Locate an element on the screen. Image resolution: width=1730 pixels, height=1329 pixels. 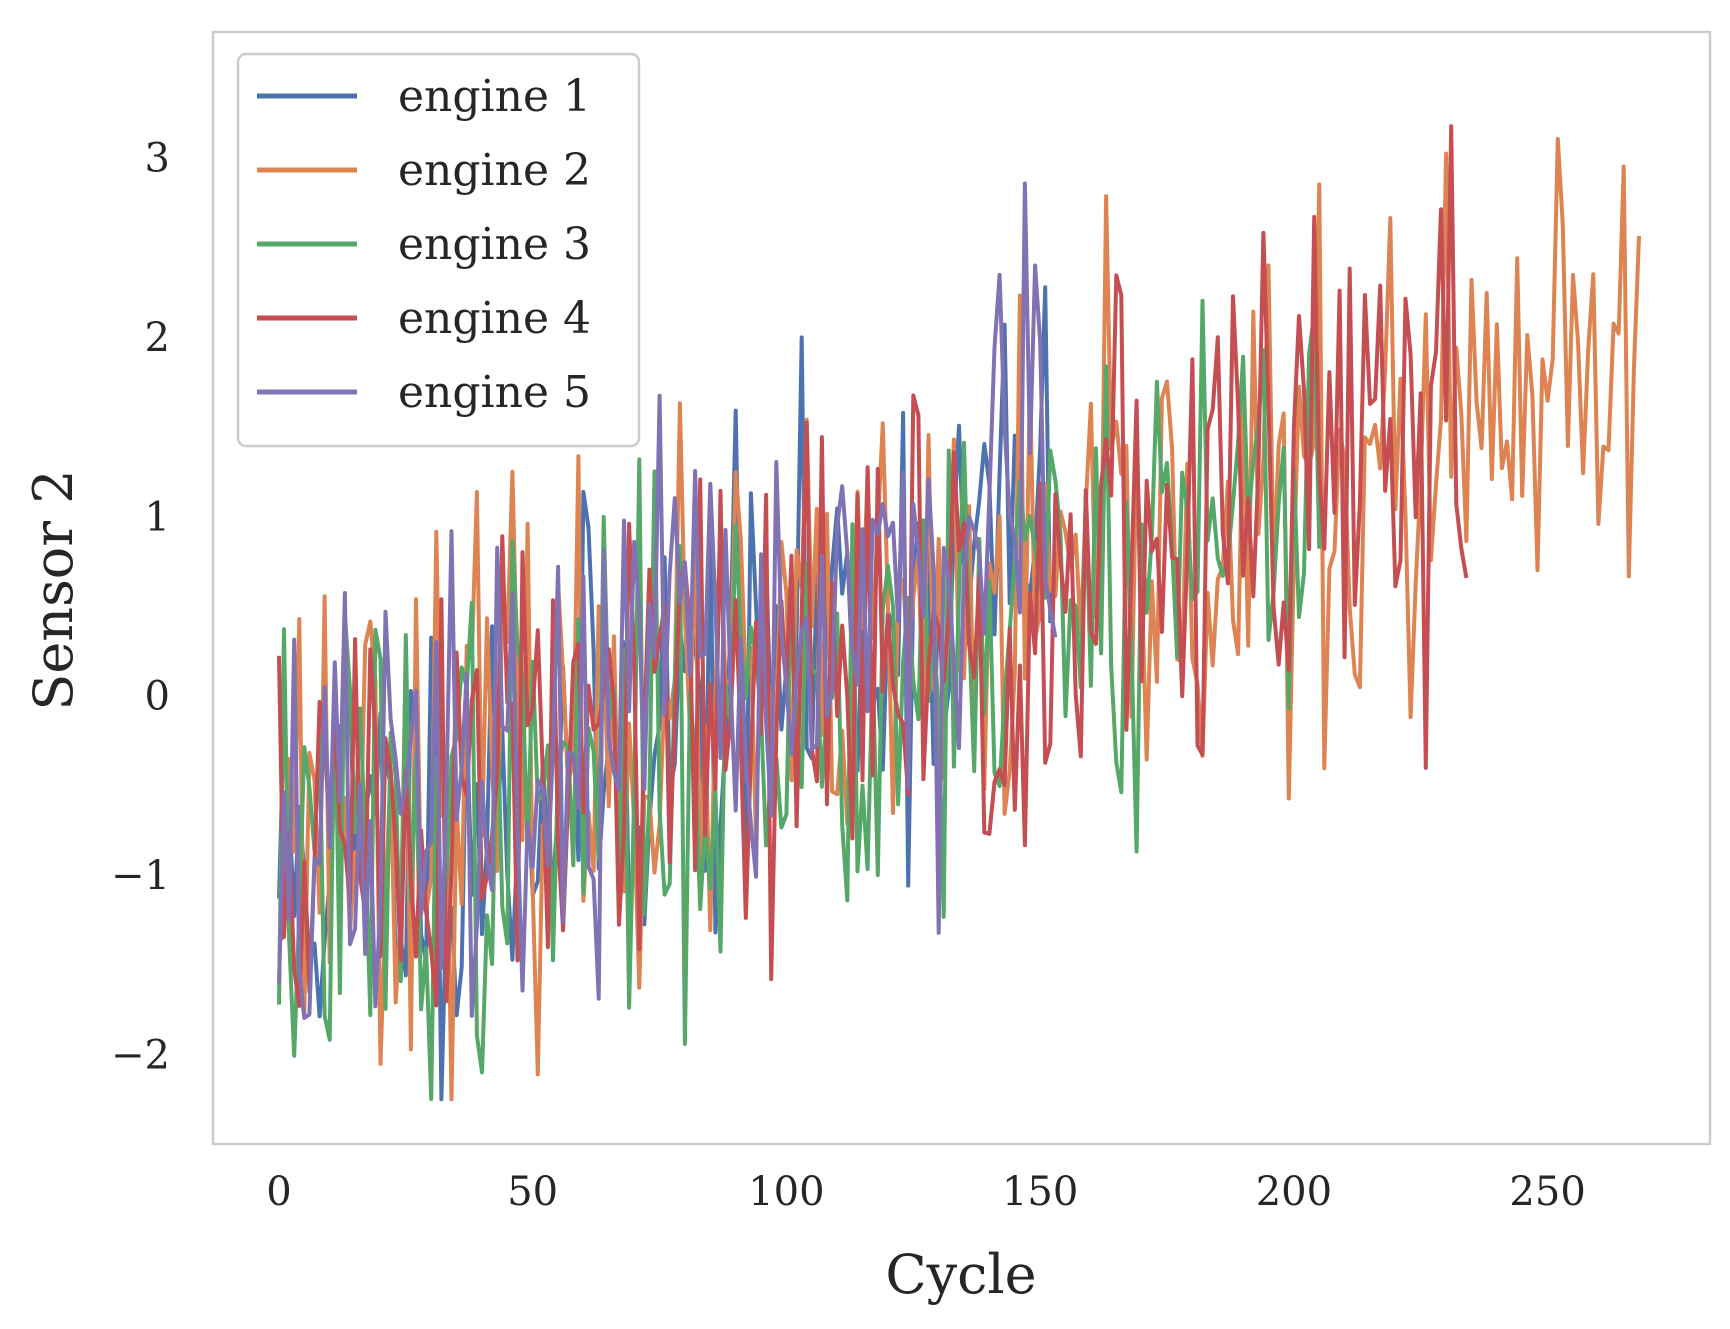
legend-label: engine 5 is located at coordinates (494, 392).